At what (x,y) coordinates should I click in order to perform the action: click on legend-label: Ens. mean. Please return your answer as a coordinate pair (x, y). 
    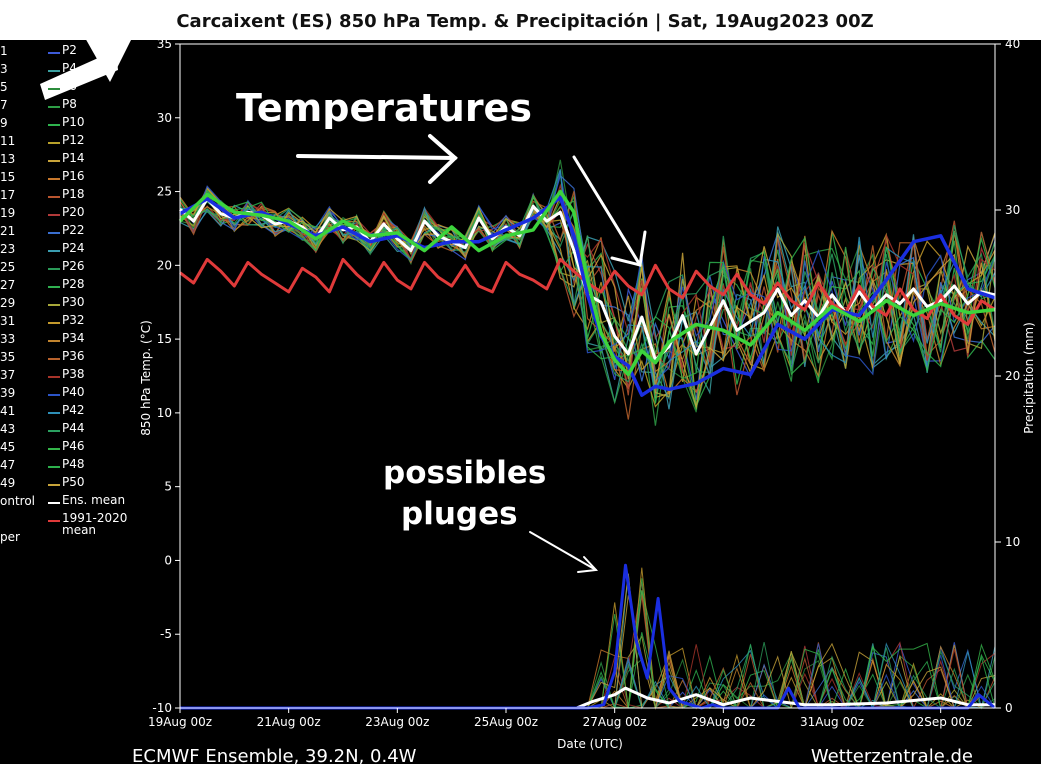
    Looking at the image, I should click on (94, 500).